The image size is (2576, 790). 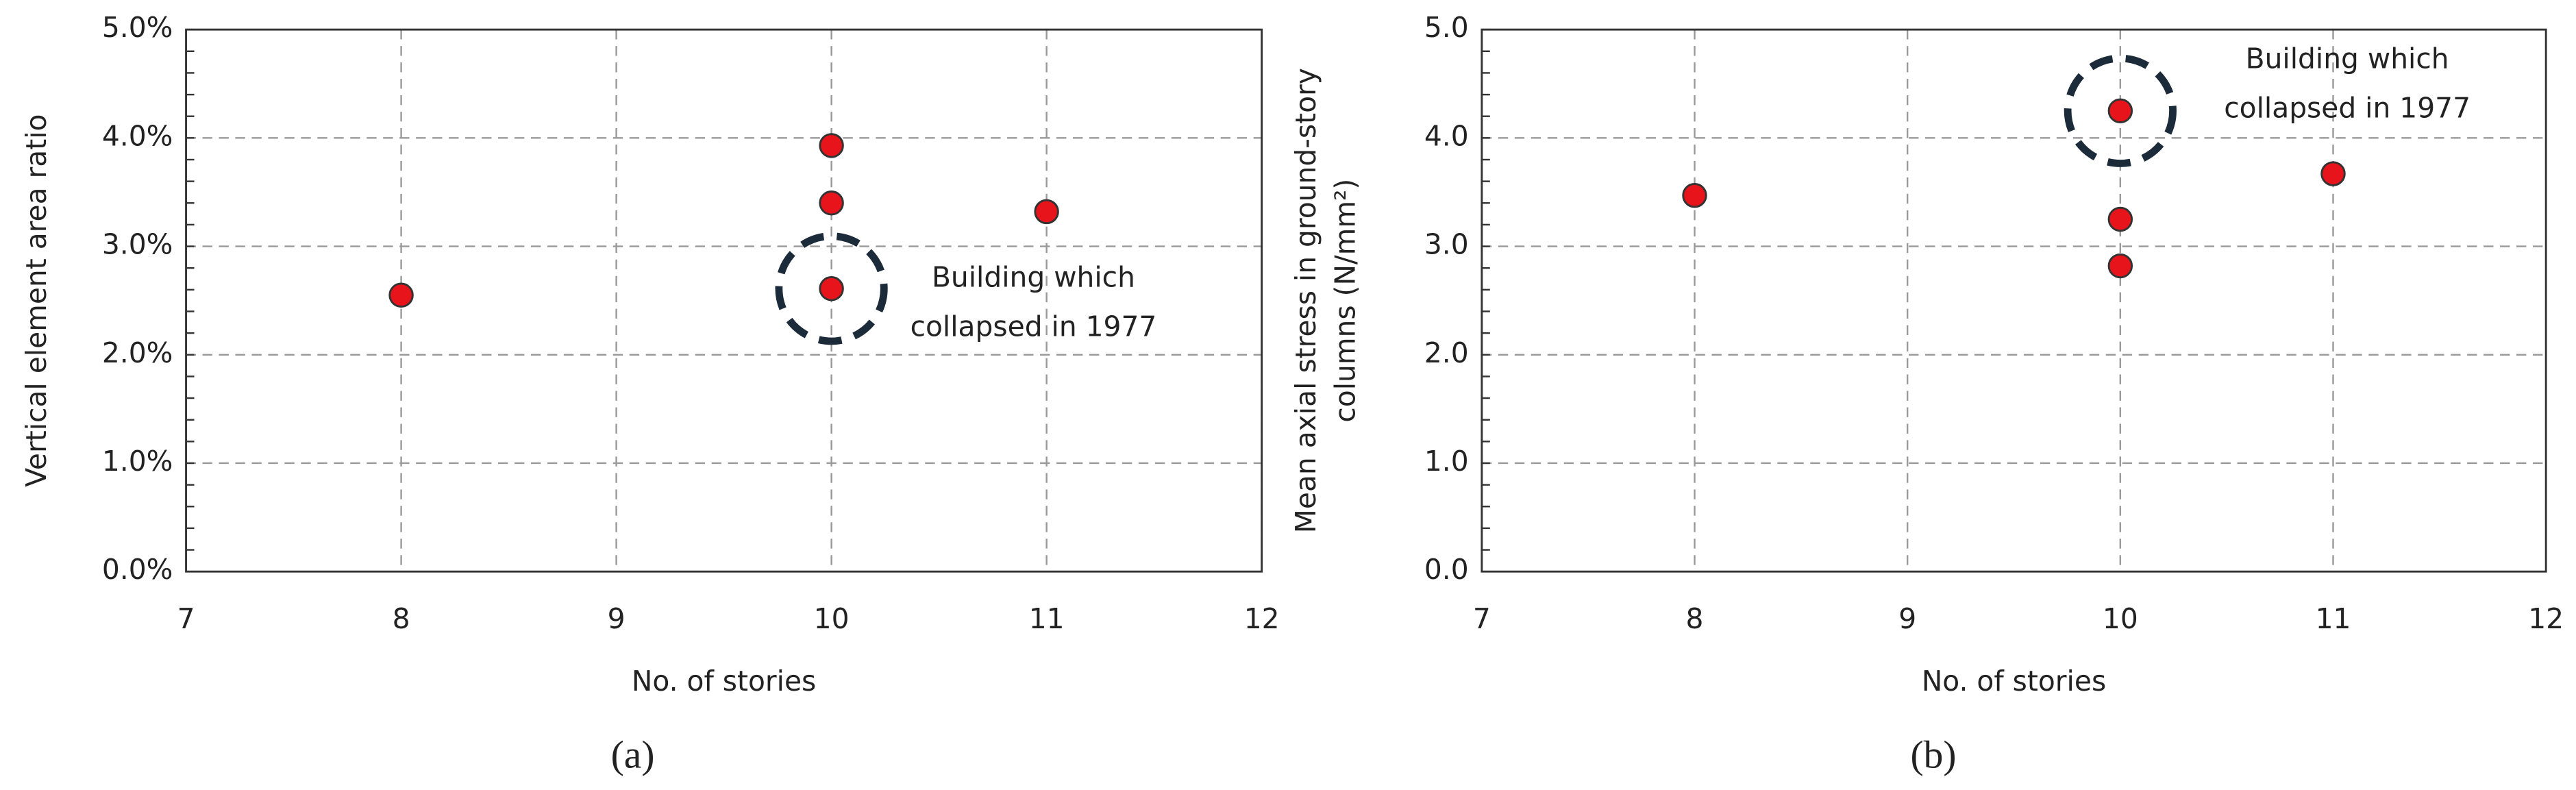 I want to click on y-tick-label: 1.0%, so click(x=137, y=461).